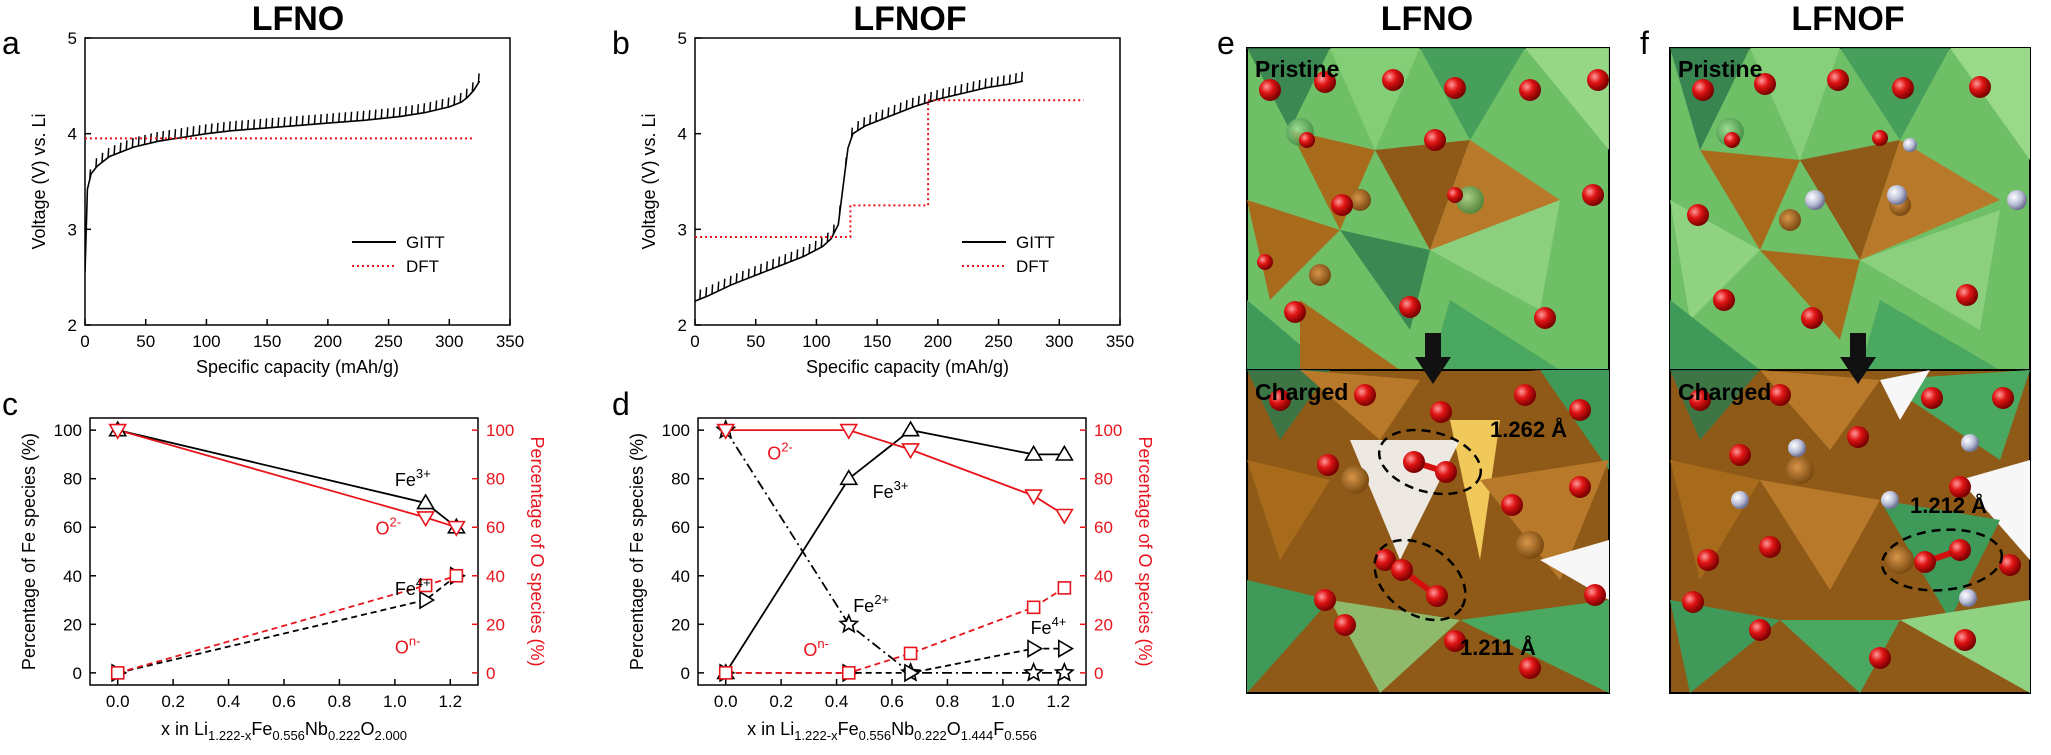  I want to click on x-axis-label: x in Li1.222-xFe0.556Nb0.222O2.000, so click(284, 731).